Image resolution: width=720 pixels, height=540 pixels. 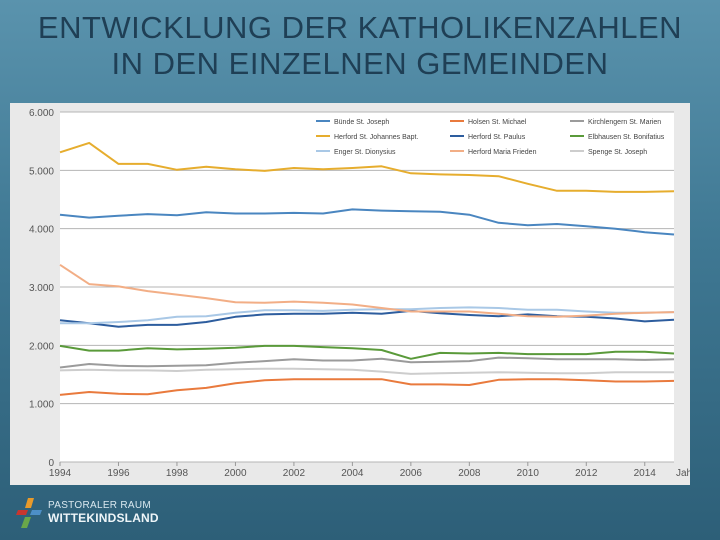 I want to click on legend-label: Holsen St. Michael, so click(x=497, y=122).